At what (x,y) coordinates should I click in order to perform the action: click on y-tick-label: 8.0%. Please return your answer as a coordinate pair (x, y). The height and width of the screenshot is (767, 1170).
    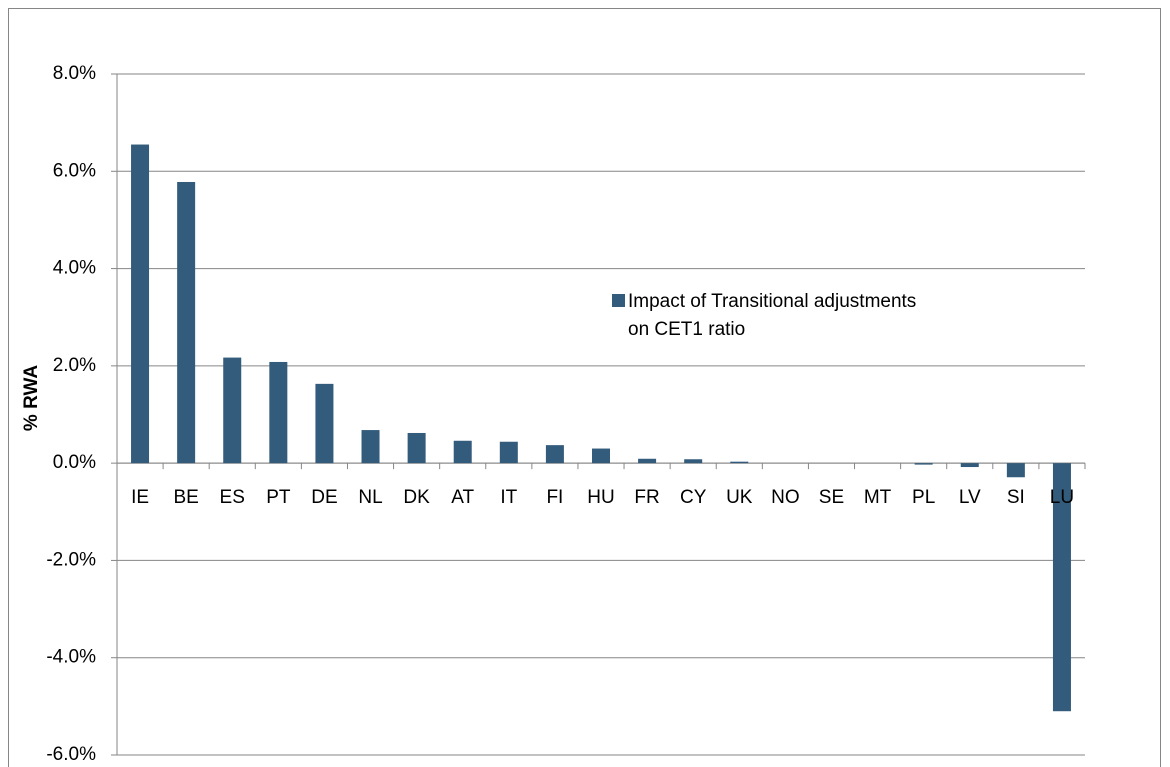
    Looking at the image, I should click on (74, 73).